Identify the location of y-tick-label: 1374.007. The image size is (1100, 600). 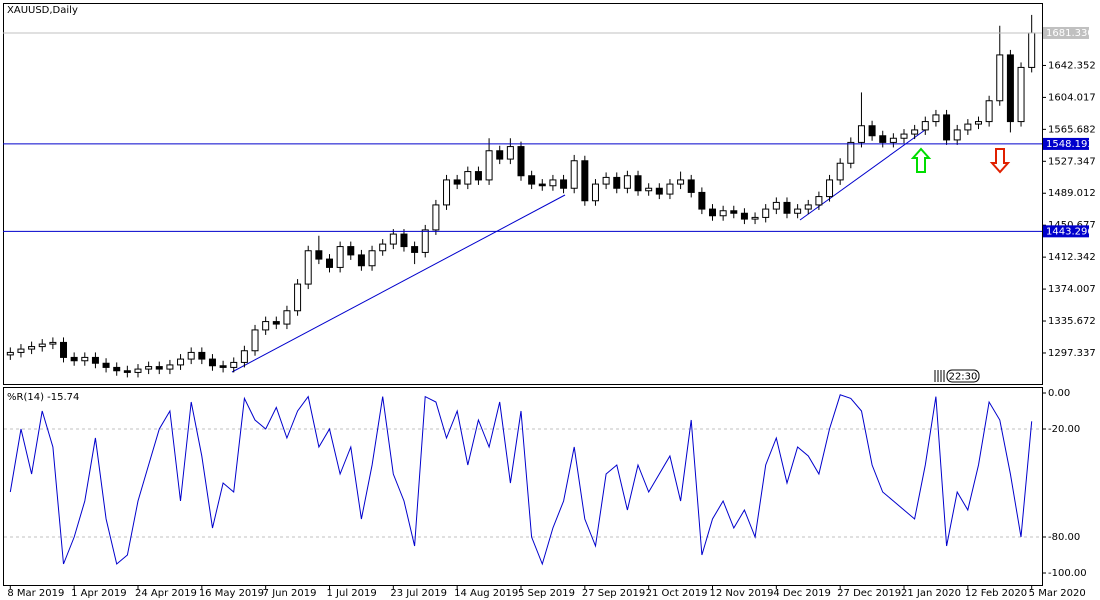
(1072, 289).